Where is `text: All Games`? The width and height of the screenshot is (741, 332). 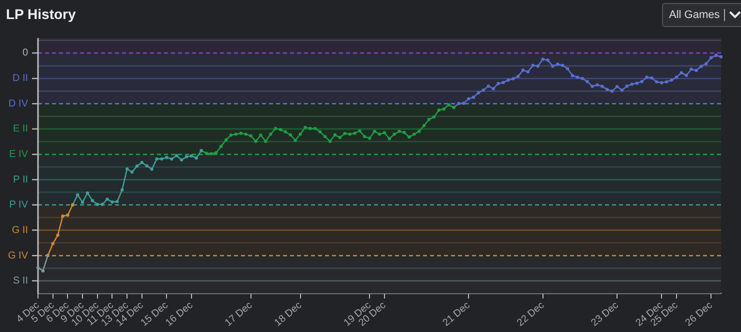 text: All Games is located at coordinates (694, 15).